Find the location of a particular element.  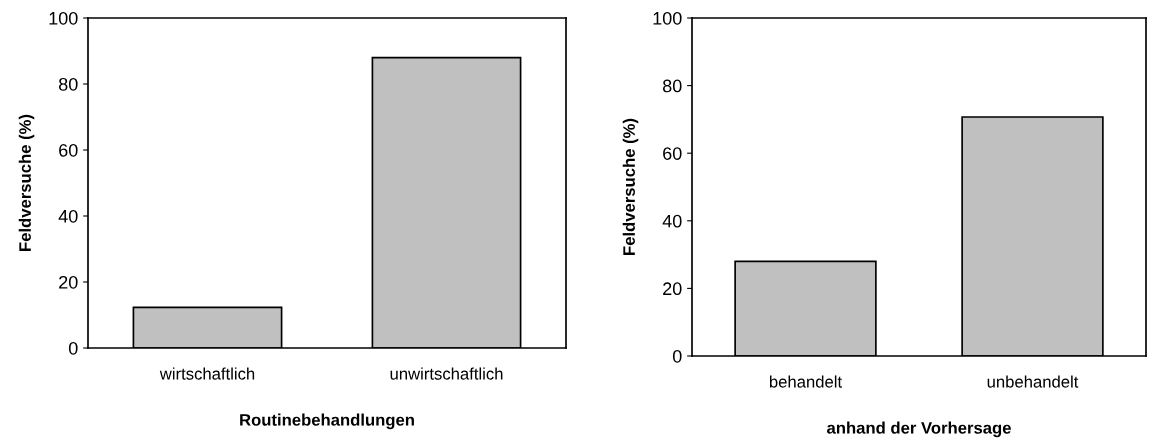

x-axis-title: Routinebehandlungen is located at coordinates (327, 421).